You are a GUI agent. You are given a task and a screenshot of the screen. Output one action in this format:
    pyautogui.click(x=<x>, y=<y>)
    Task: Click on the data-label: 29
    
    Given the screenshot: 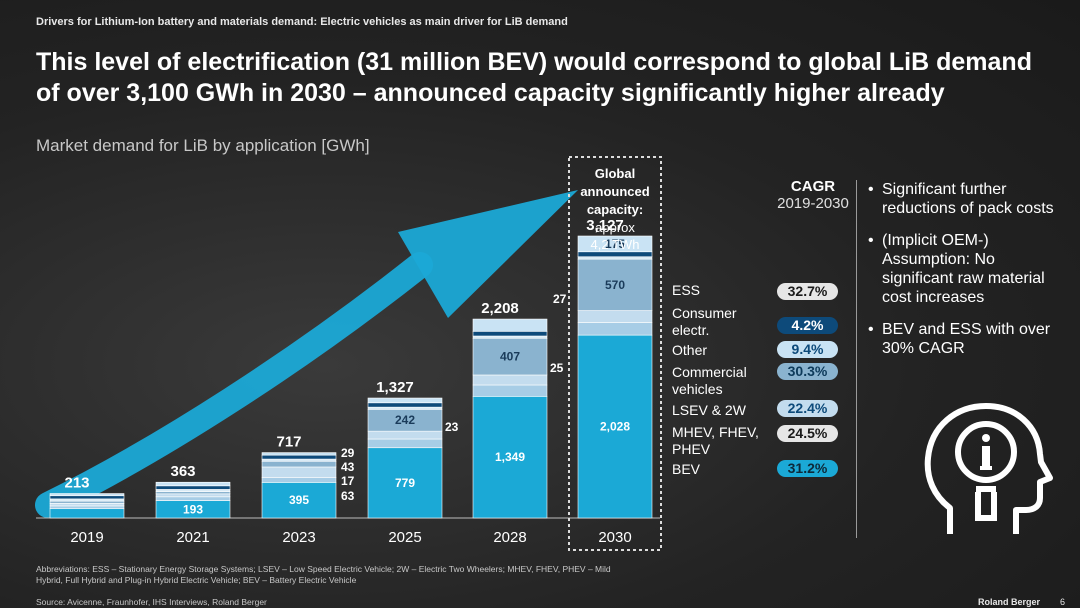 What is the action you would take?
    pyautogui.click(x=348, y=453)
    